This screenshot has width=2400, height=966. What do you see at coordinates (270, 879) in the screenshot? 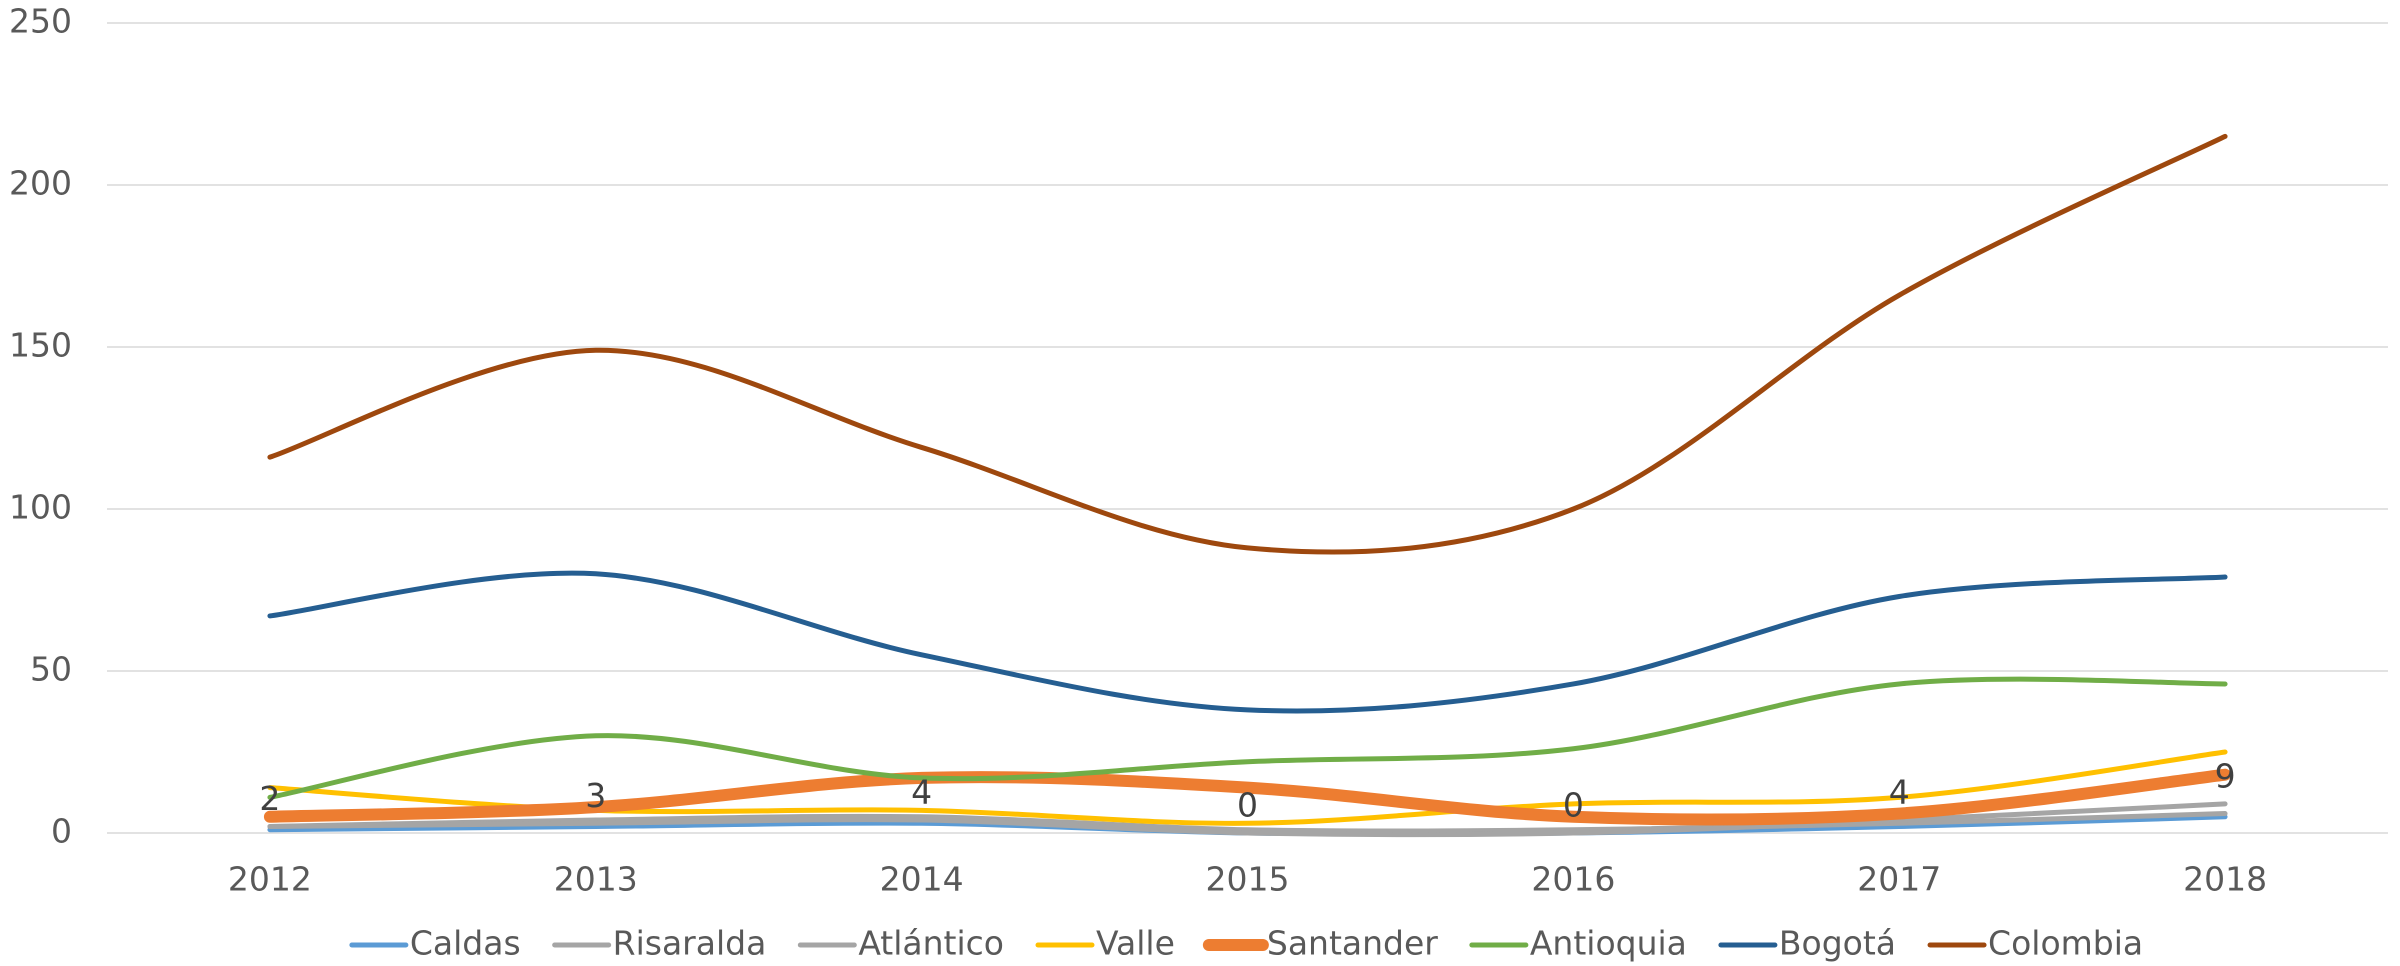
I see `x-tick-label: 2012` at bounding box center [270, 879].